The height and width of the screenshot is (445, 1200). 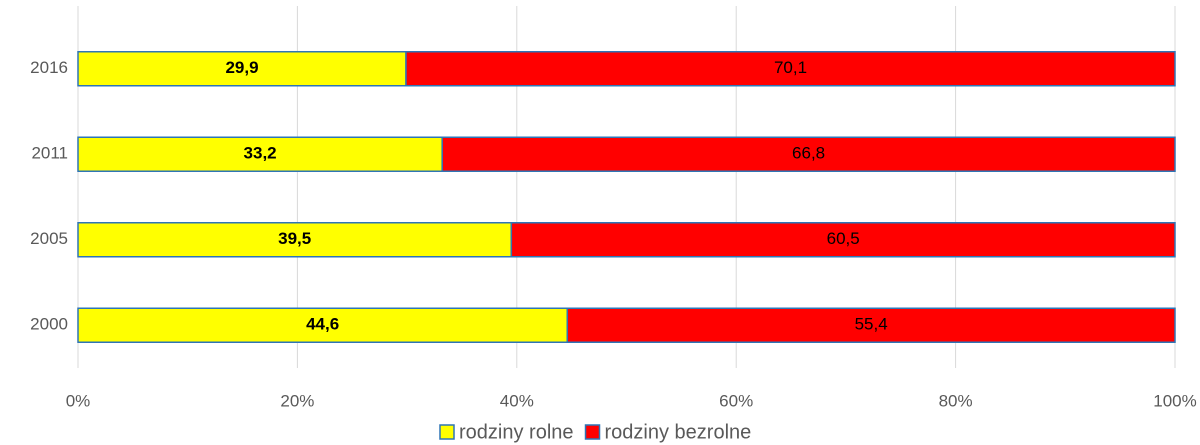 What do you see at coordinates (260, 153) in the screenshot?
I see `data-label: 33,2` at bounding box center [260, 153].